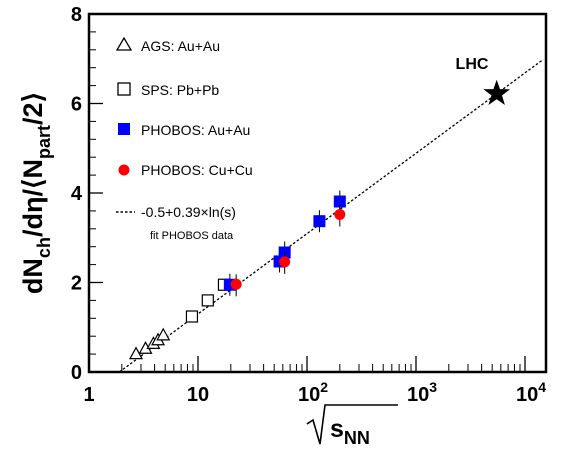 The width and height of the screenshot is (561, 449). I want to click on x-tick-label: 10³, so click(422, 392).